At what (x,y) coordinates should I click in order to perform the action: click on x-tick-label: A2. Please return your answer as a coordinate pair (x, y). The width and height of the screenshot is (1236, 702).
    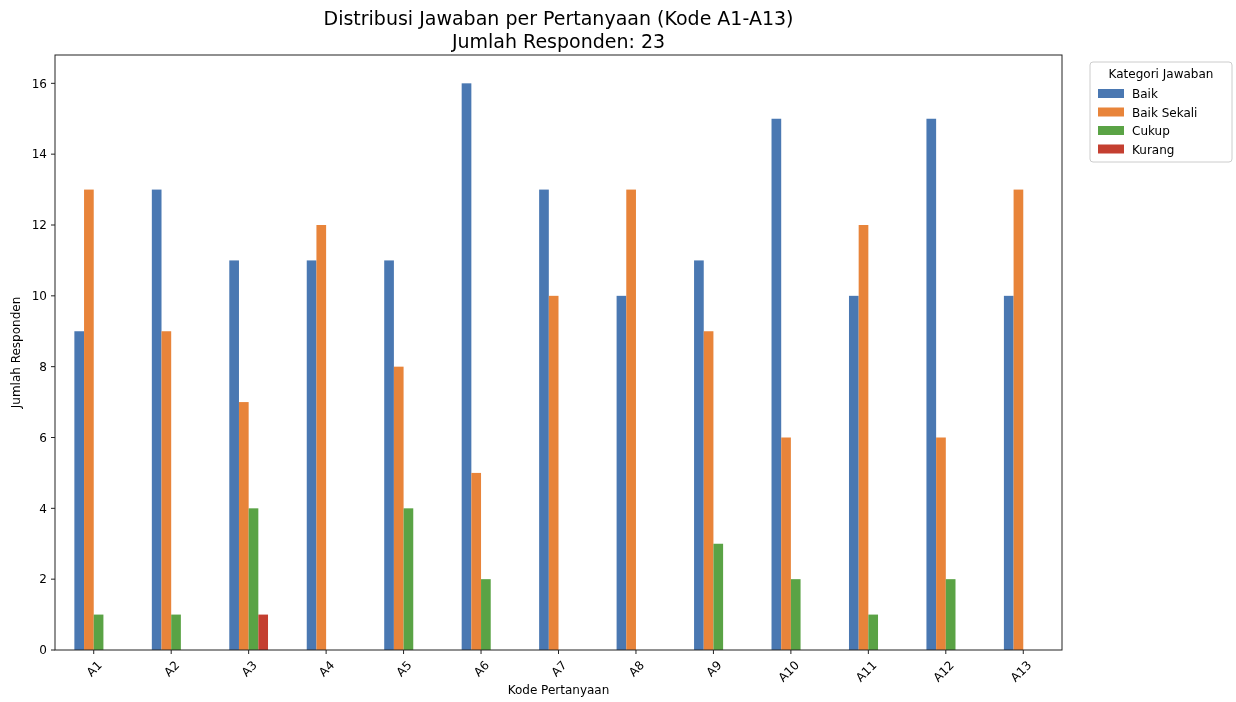
    Looking at the image, I should click on (172, 669).